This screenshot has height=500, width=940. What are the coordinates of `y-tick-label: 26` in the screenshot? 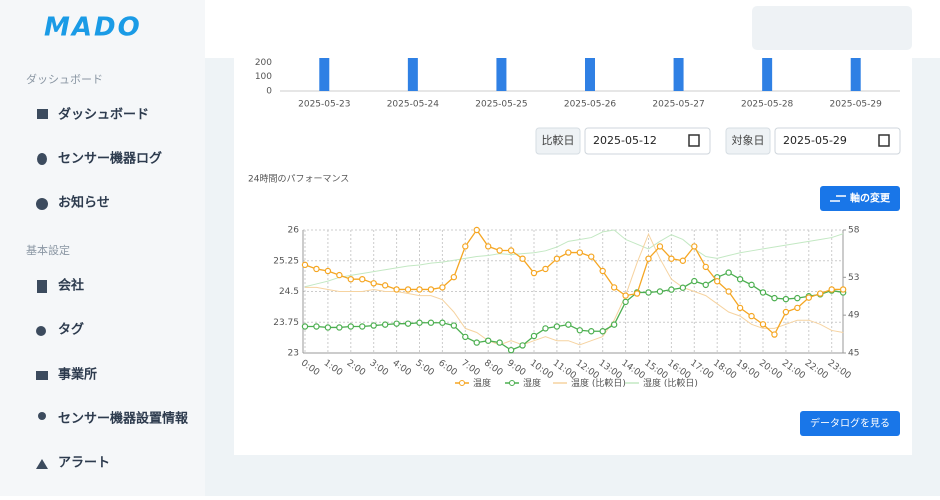 It's located at (294, 231).